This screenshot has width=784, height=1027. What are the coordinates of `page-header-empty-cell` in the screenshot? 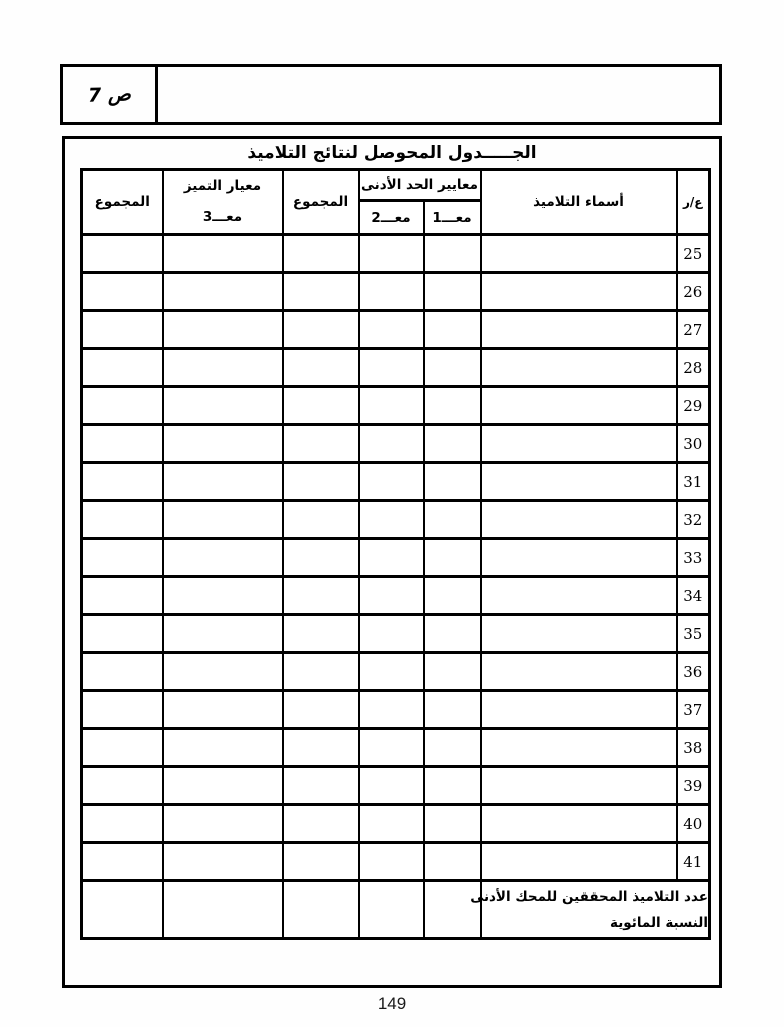 It's located at (438, 94).